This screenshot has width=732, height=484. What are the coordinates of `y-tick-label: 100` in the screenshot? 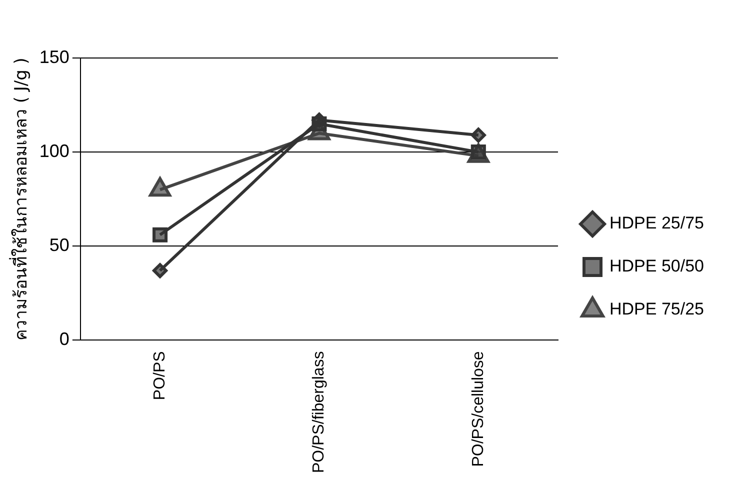 It's located at (54, 151).